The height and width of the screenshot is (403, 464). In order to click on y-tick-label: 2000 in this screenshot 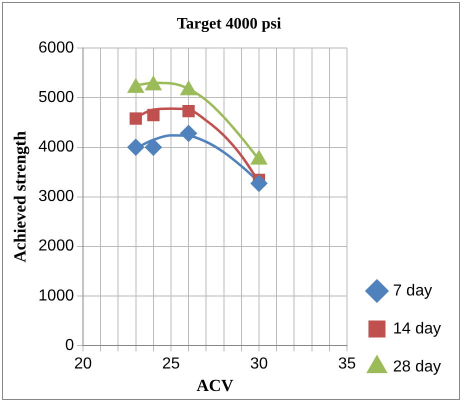, I will do `click(56, 246)`.